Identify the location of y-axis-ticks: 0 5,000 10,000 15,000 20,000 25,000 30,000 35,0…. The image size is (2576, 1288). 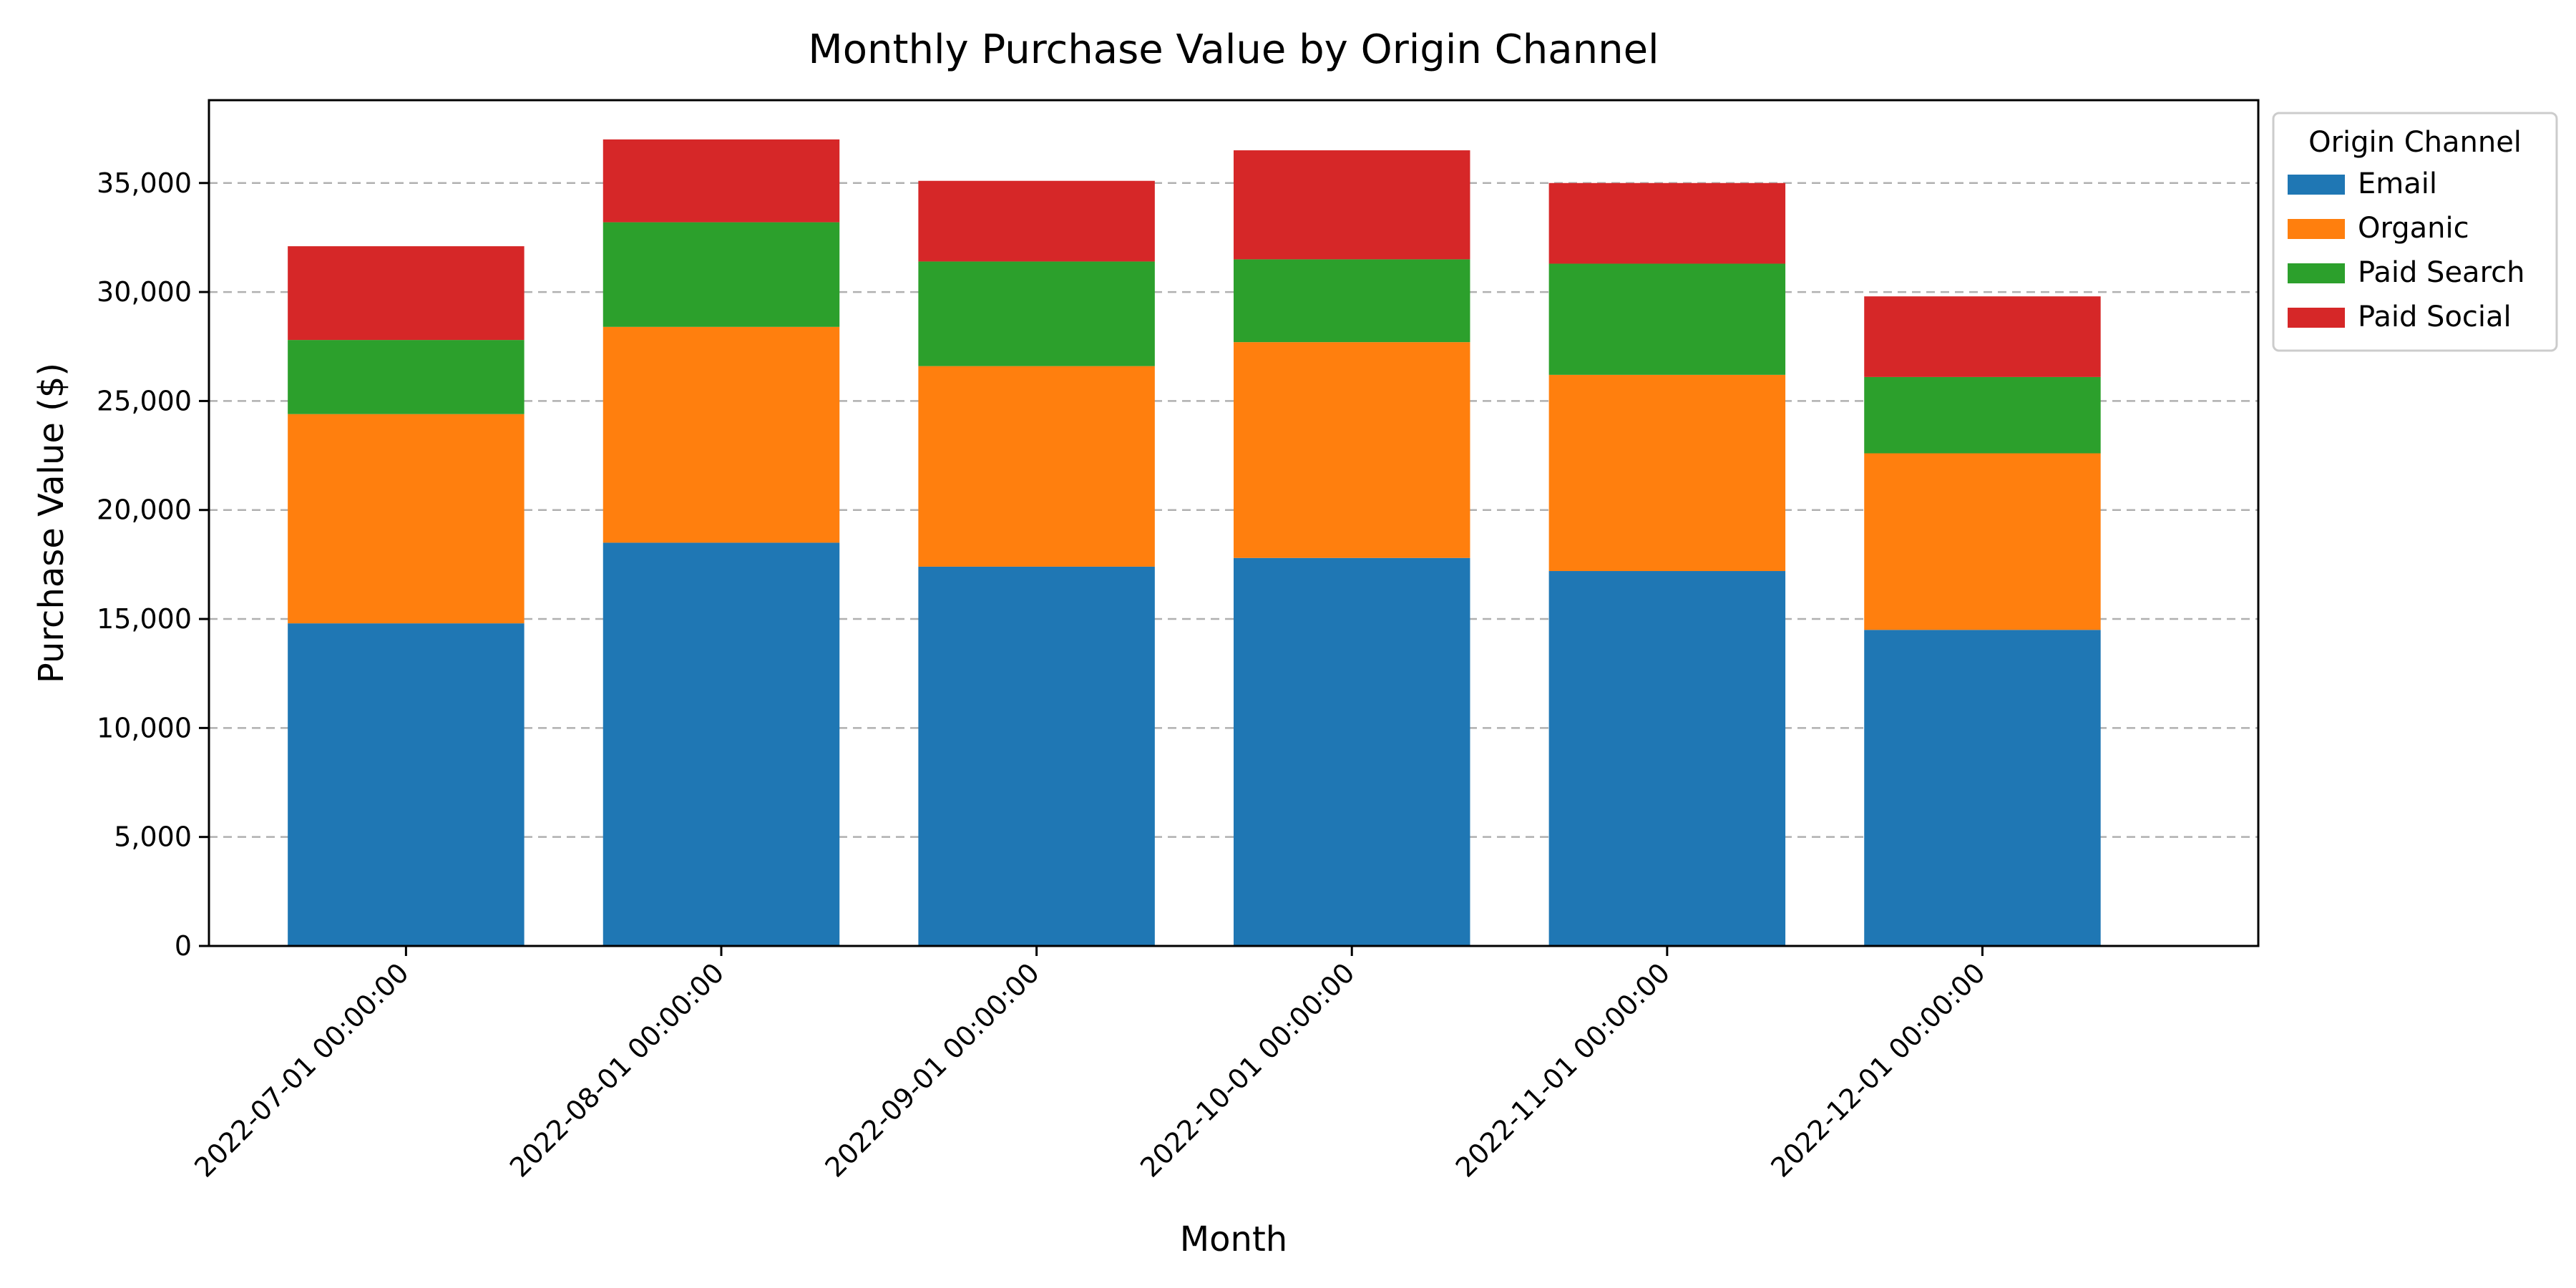
(153, 564).